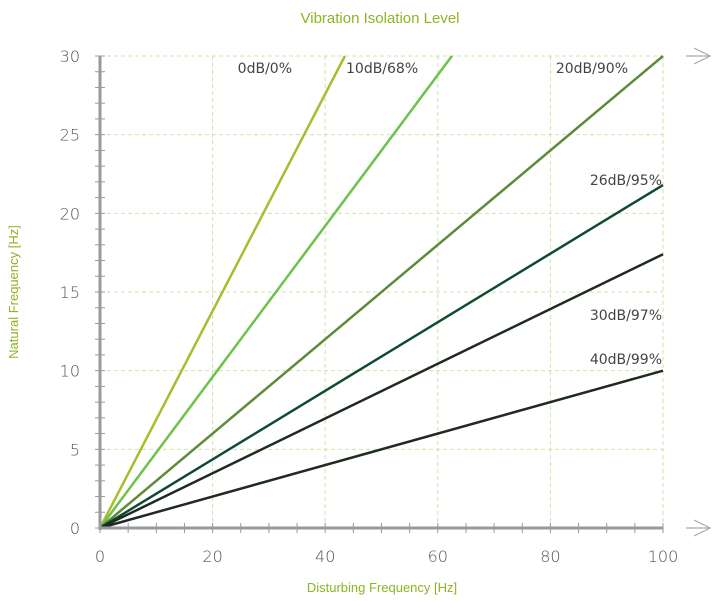 Image resolution: width=722 pixels, height=601 pixels. Describe the element at coordinates (70, 371) in the screenshot. I see `y-tick-label: 10` at that location.